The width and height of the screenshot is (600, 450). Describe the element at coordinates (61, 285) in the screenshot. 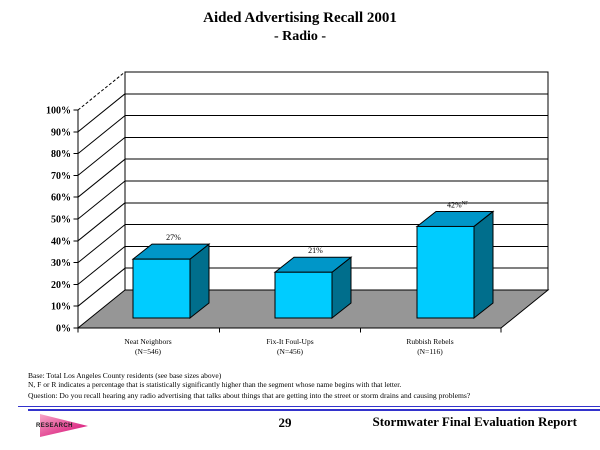

I see `y-axis-label: 20%` at that location.